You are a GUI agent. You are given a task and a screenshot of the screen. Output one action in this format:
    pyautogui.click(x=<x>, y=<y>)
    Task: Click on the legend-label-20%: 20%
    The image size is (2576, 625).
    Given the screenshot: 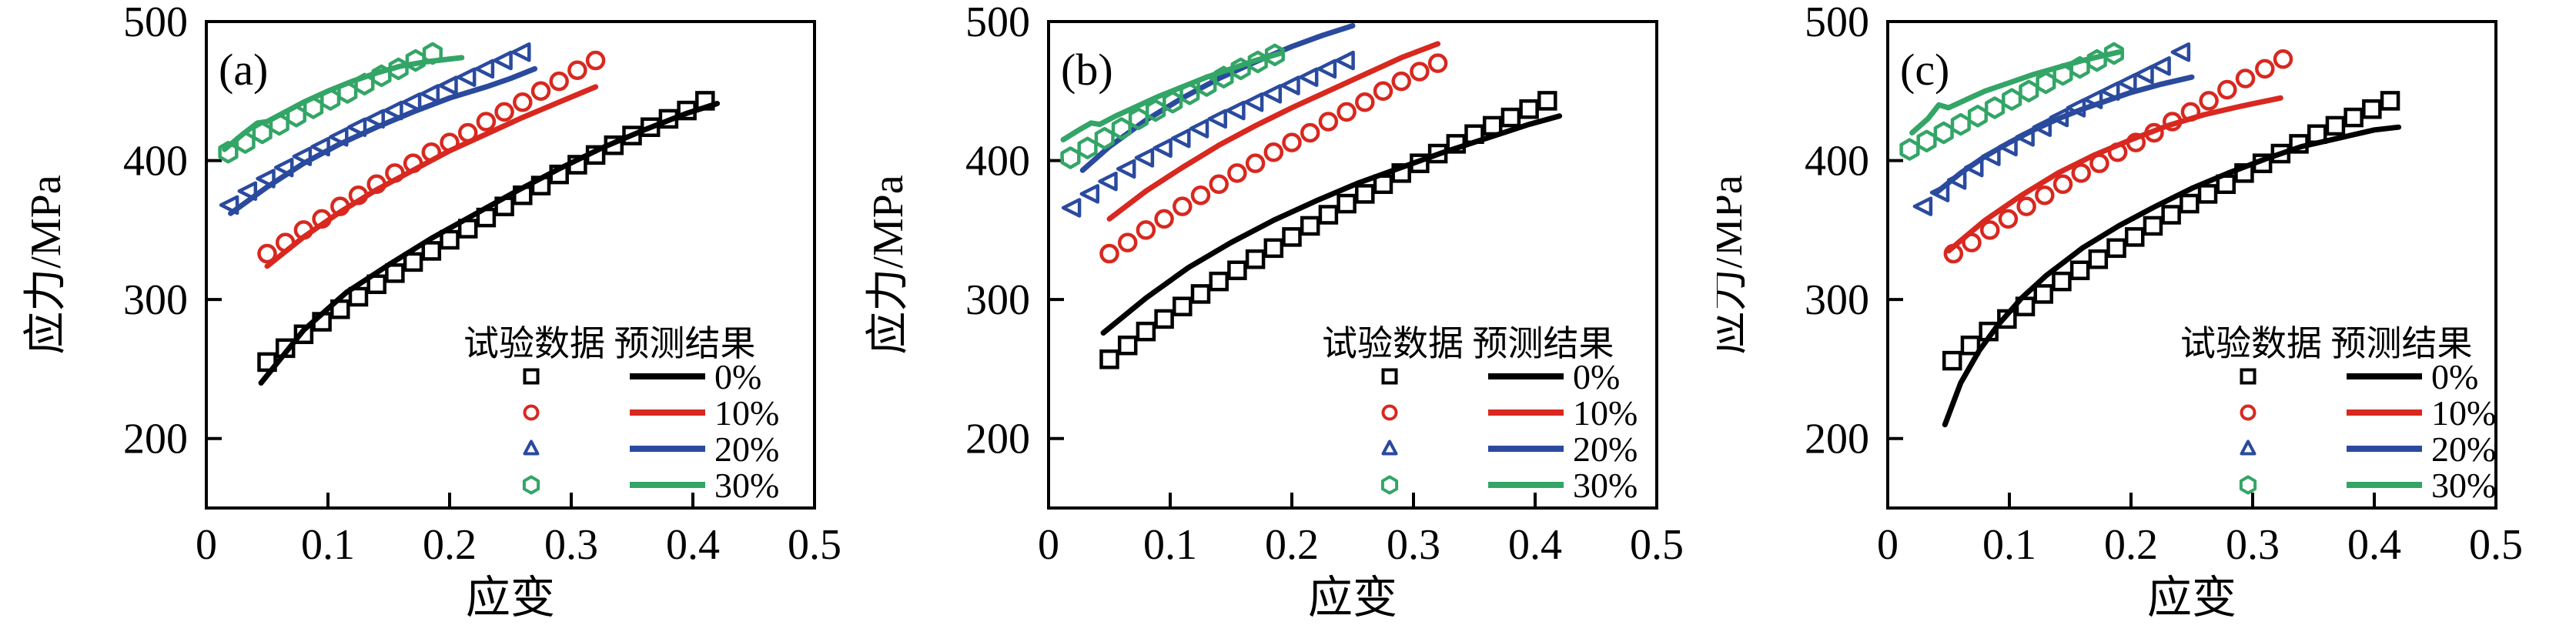 What is the action you would take?
    pyautogui.click(x=1606, y=449)
    